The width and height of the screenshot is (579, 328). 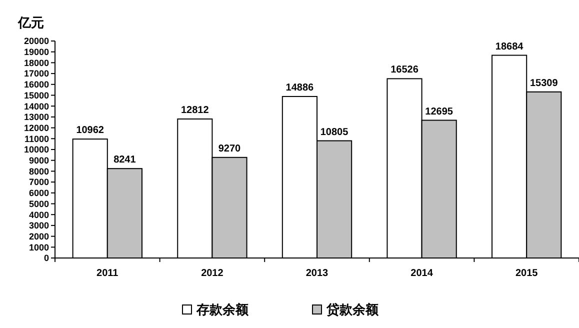 What do you see at coordinates (38, 171) in the screenshot?
I see `y-tick-label: 8000` at bounding box center [38, 171].